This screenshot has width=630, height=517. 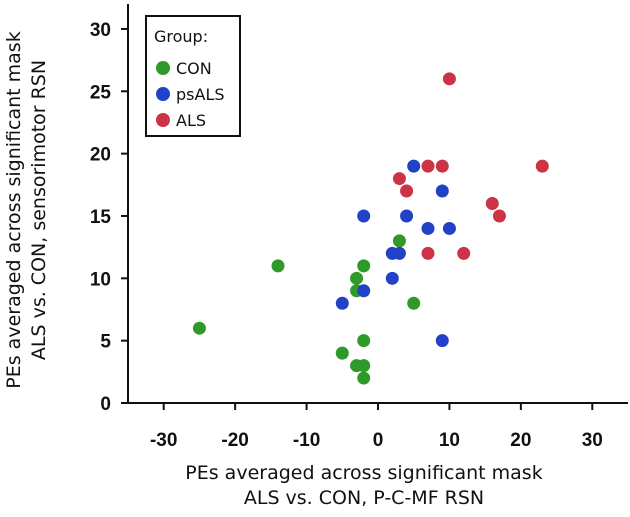 I want to click on y-tick-label: 0, so click(x=105, y=404).